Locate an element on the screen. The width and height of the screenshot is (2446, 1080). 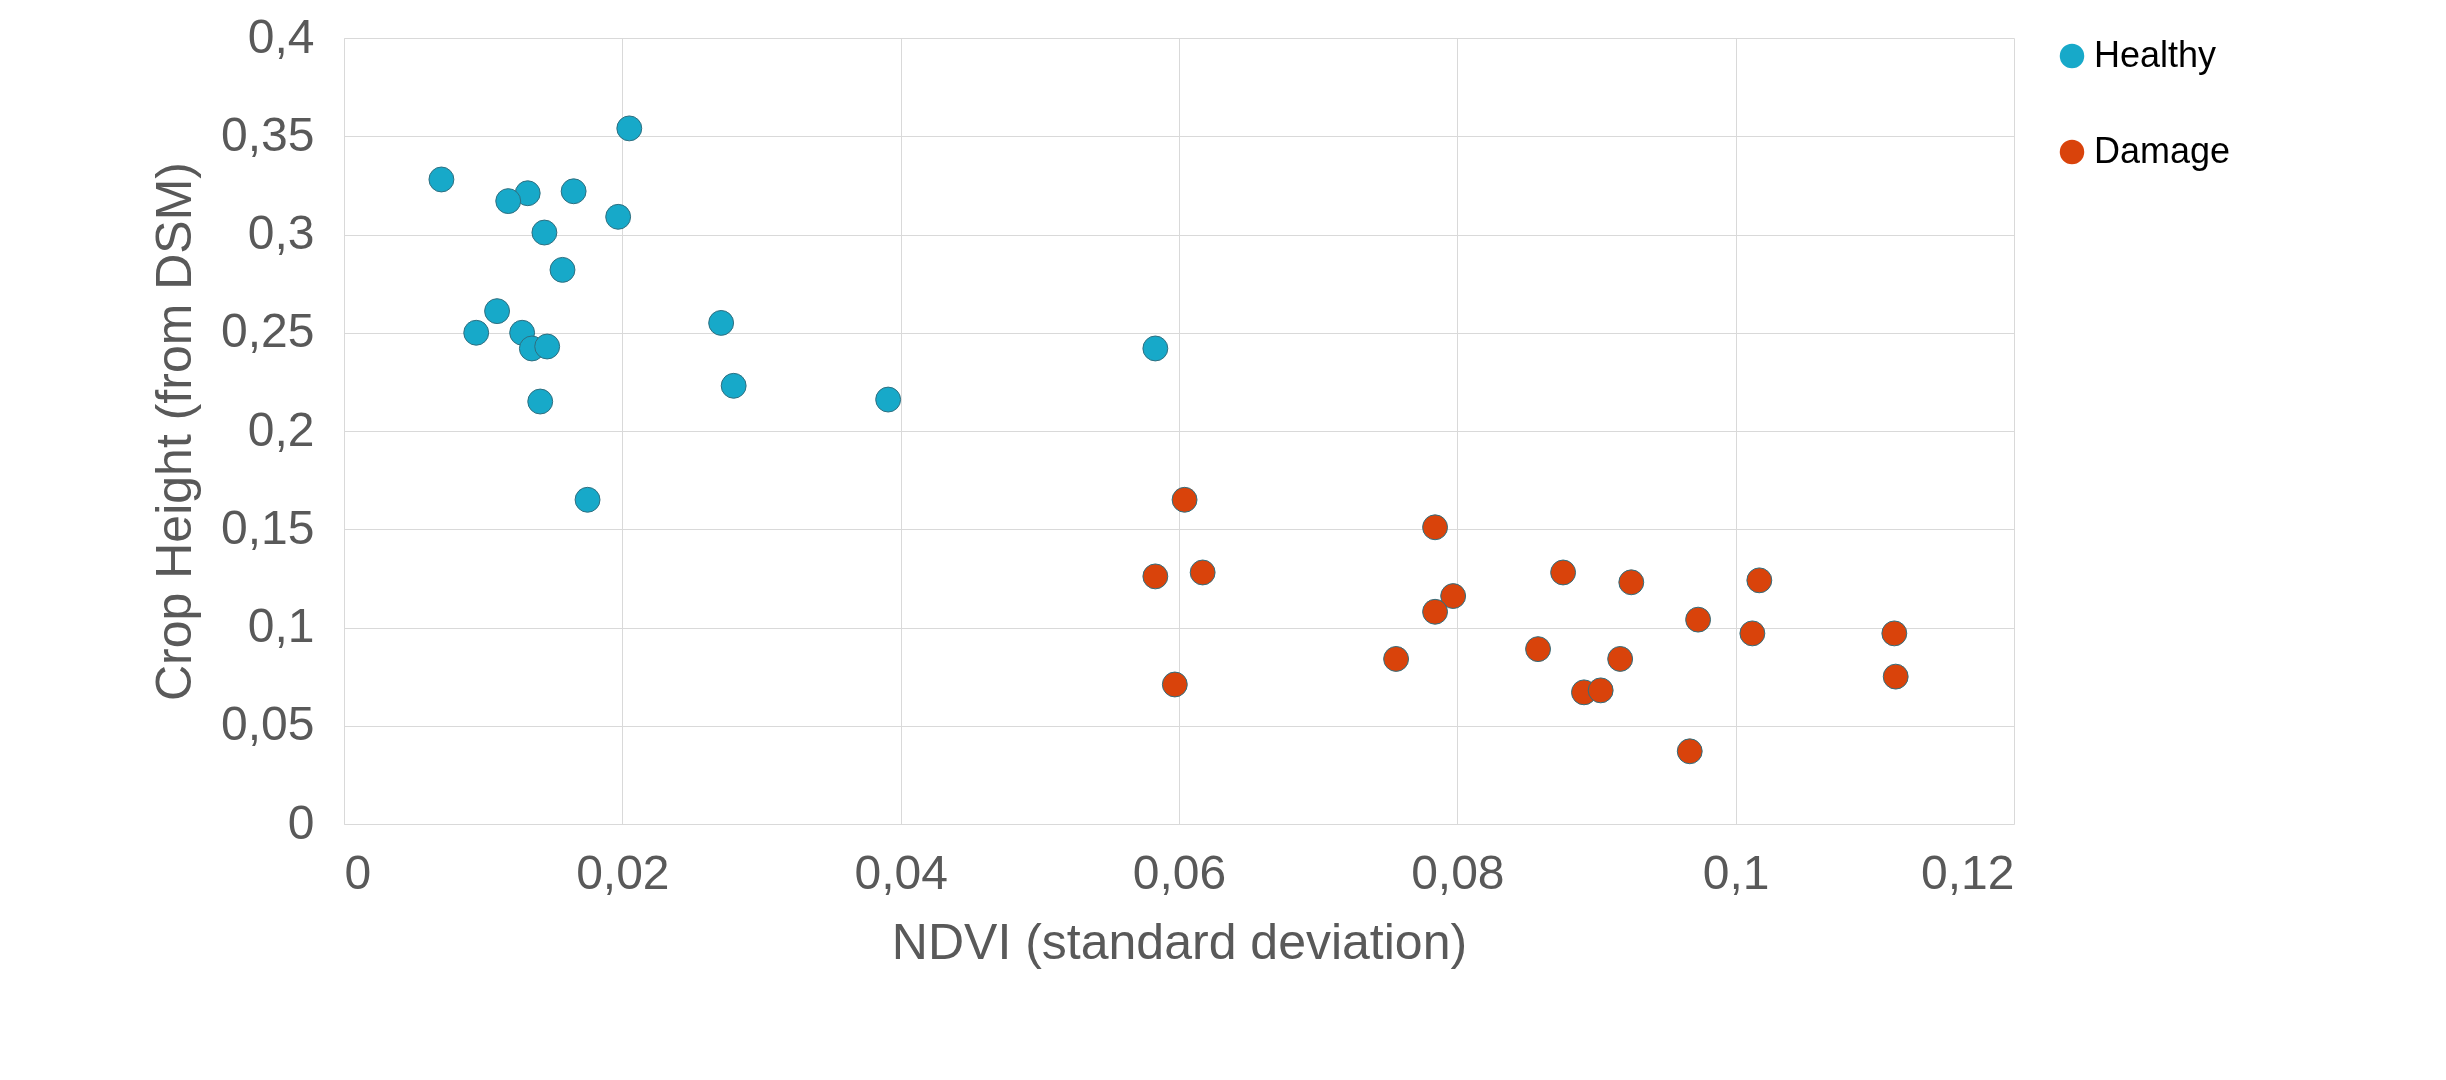
y-tick-label: 0,35 is located at coordinates (268, 134).